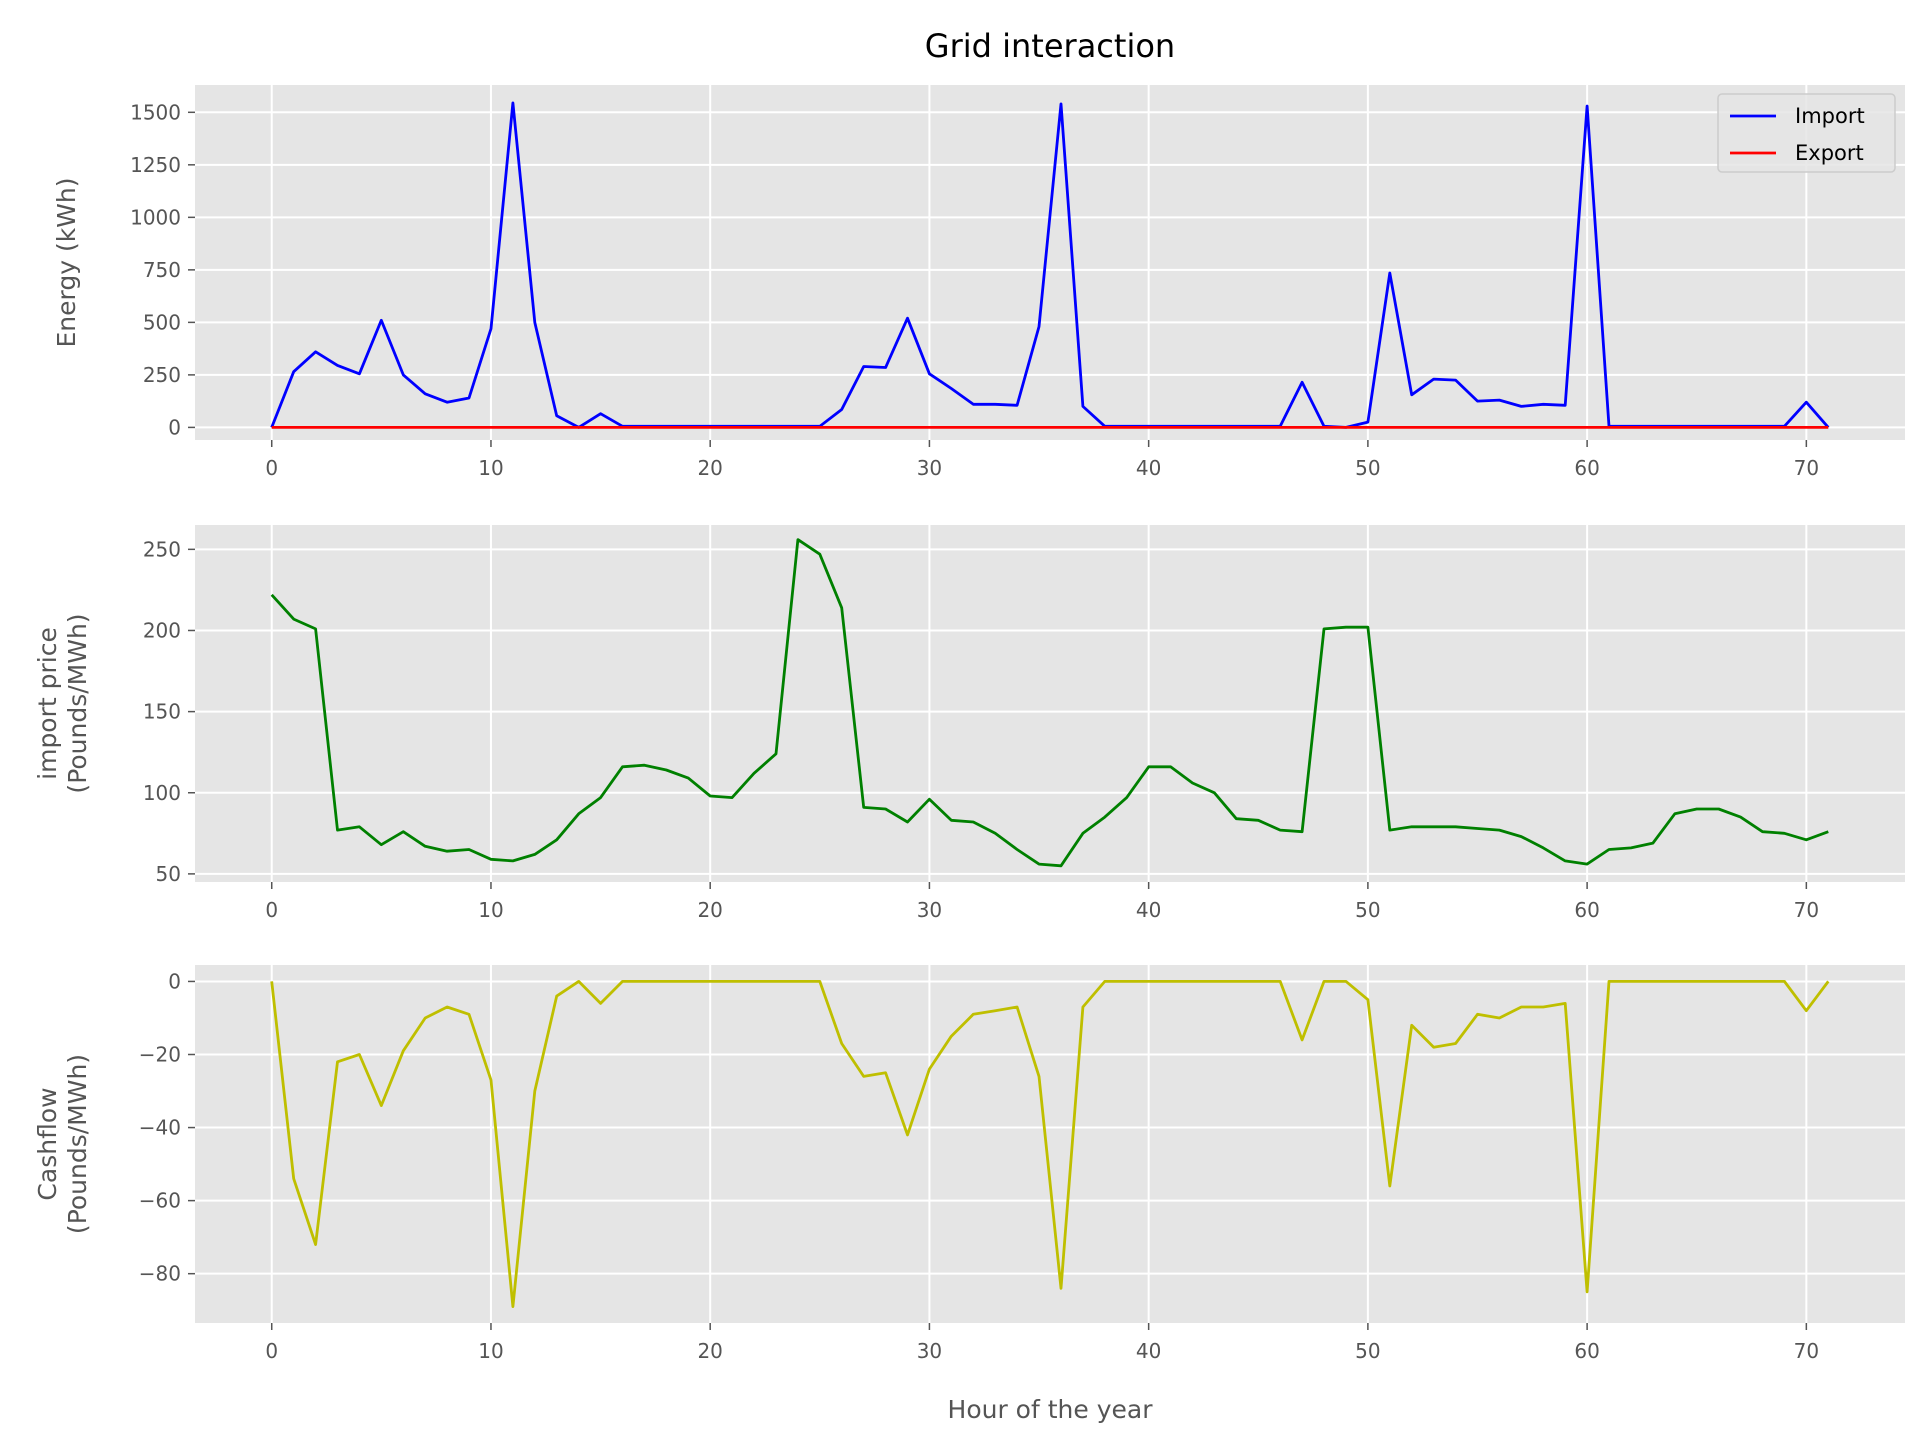 This screenshot has height=1446, width=1927. Describe the element at coordinates (155, 217) in the screenshot. I see `y-tick-label: 1000` at that location.